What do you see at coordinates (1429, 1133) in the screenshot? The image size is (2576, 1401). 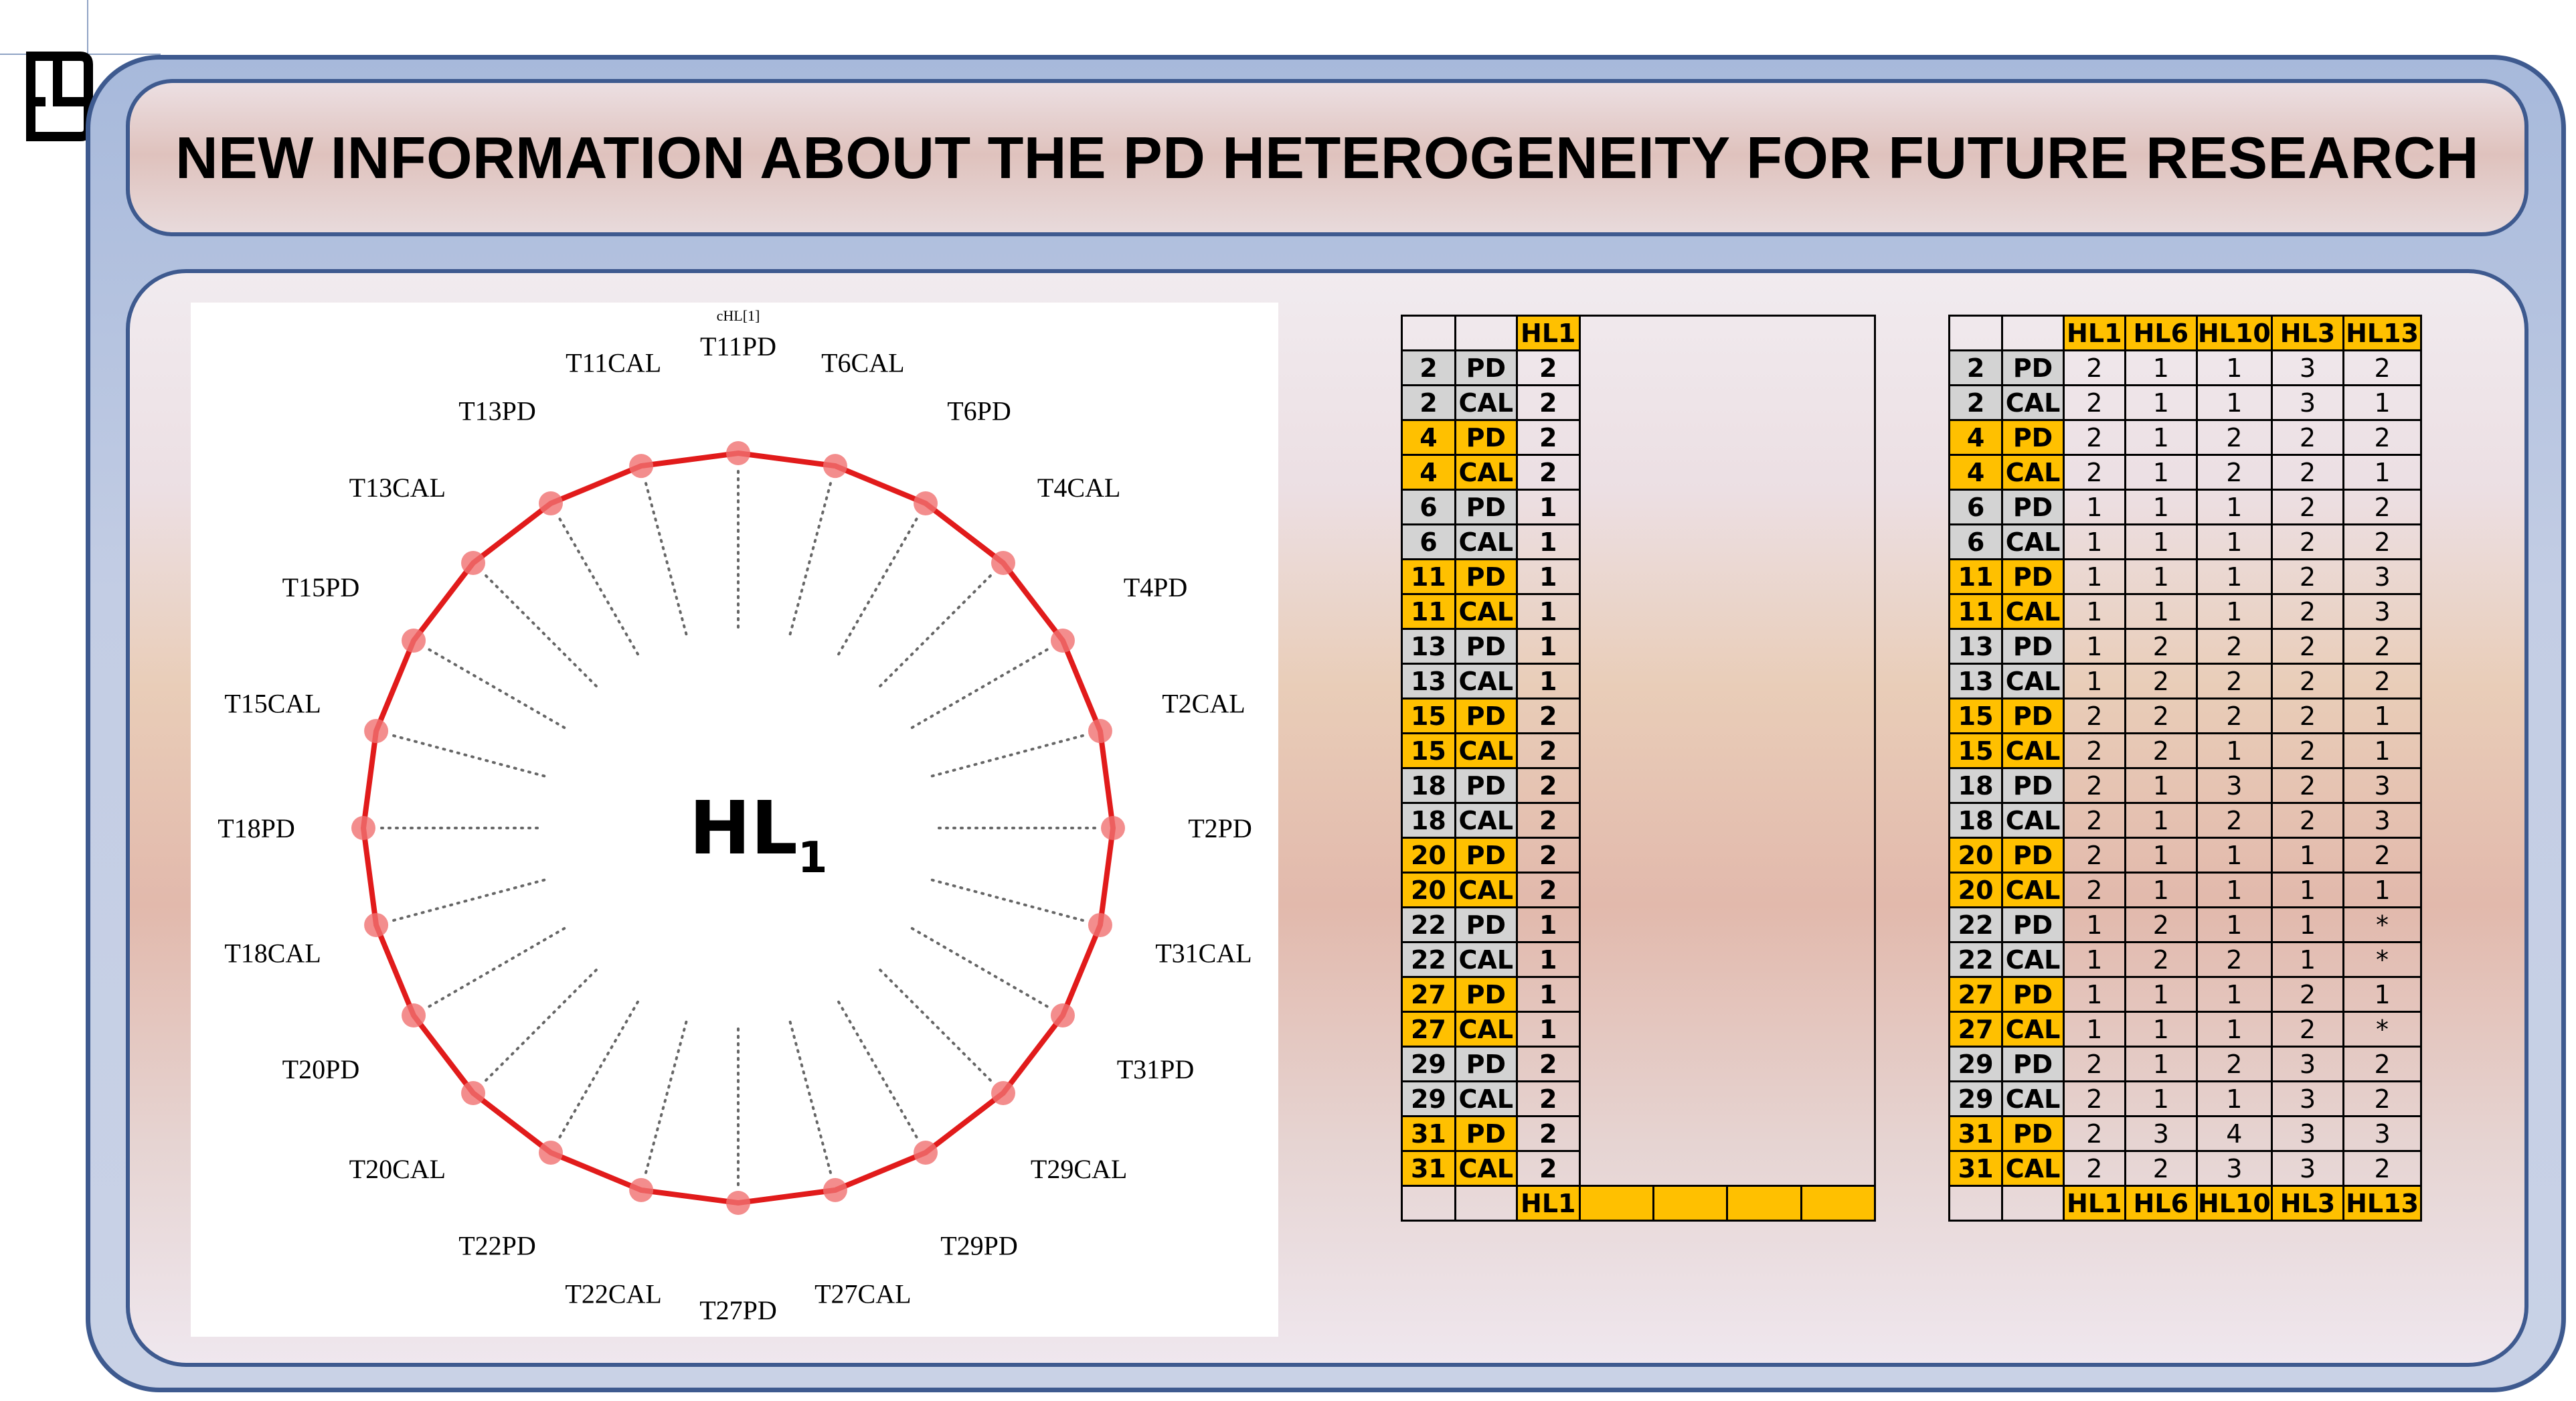 I see `patient-id-cell: 31` at bounding box center [1429, 1133].